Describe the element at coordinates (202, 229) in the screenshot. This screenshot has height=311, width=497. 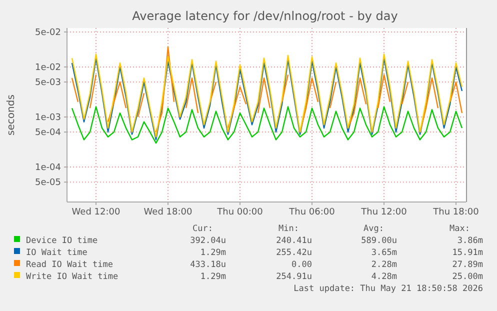
I see `text: Cur:` at that location.